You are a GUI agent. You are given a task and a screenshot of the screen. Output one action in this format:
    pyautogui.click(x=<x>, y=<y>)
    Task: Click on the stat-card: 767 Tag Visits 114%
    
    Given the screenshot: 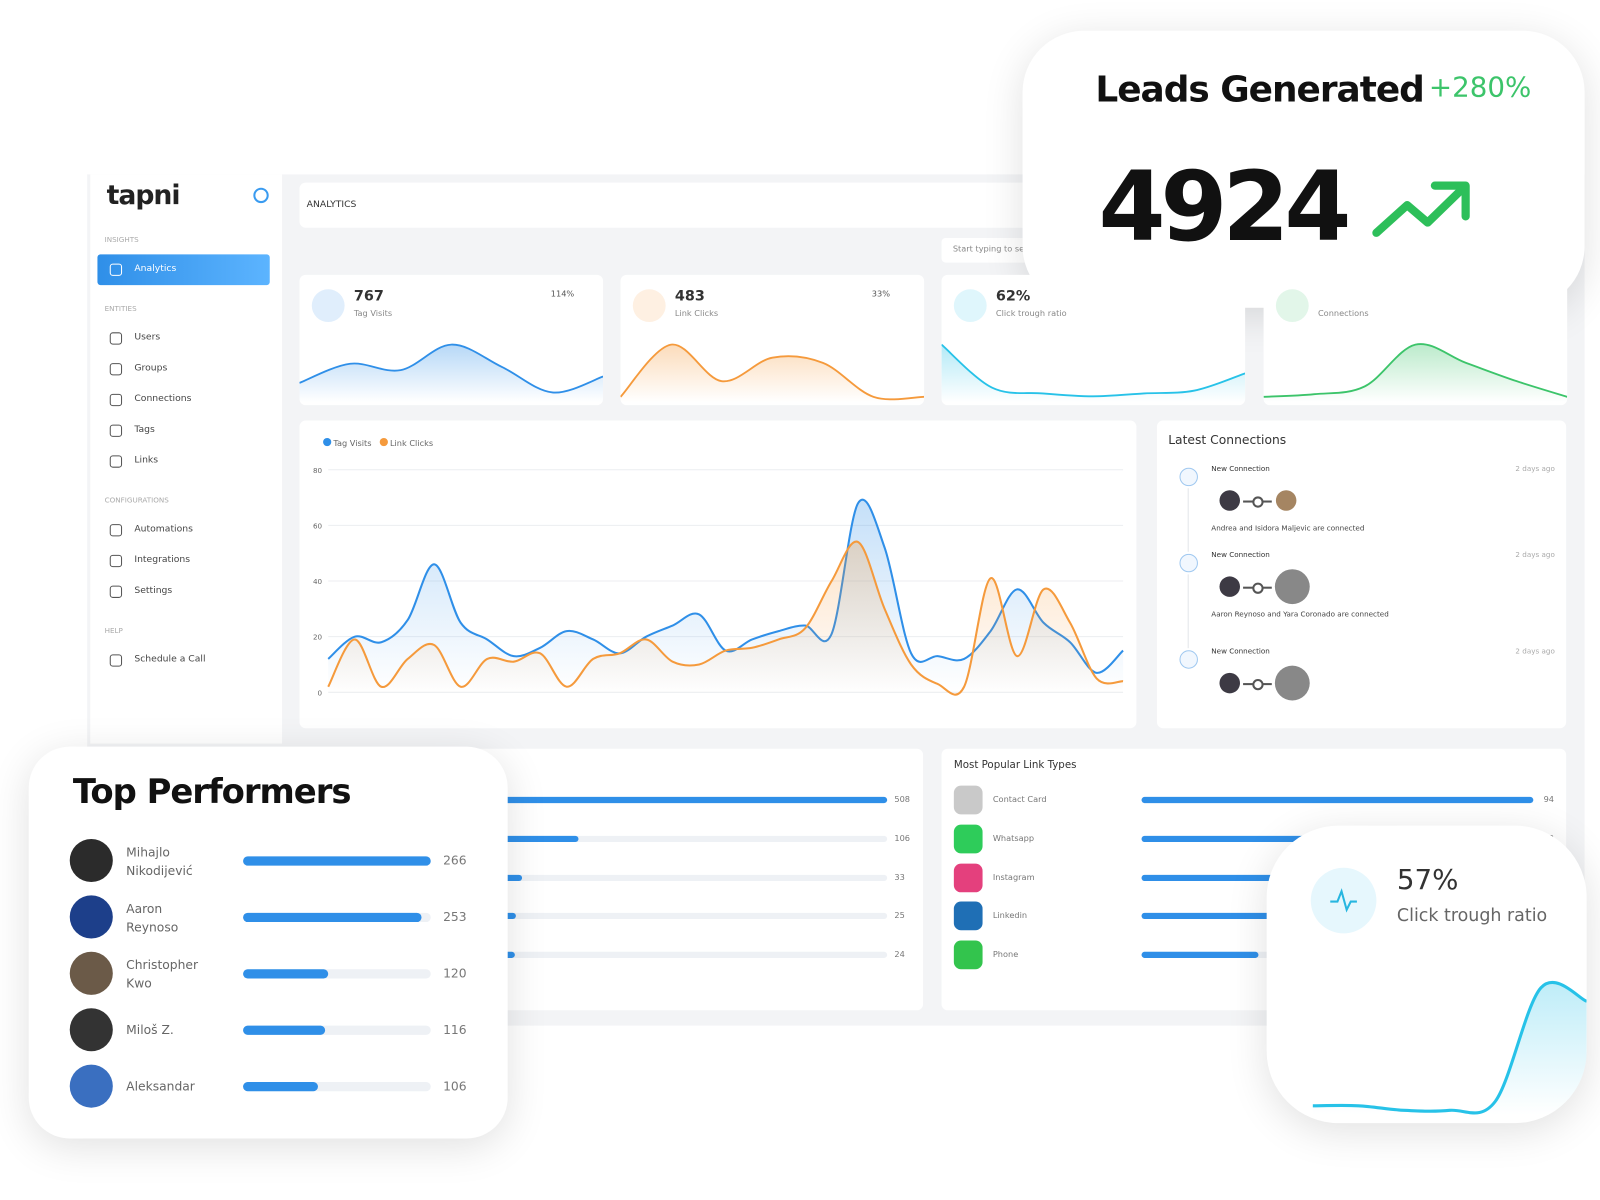 What is the action you would take?
    pyautogui.click(x=451, y=340)
    